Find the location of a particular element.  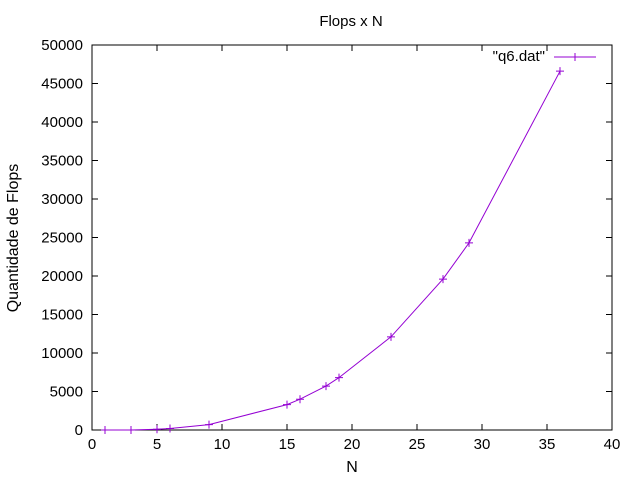

legend-label: "q6.dat" is located at coordinates (519, 56).